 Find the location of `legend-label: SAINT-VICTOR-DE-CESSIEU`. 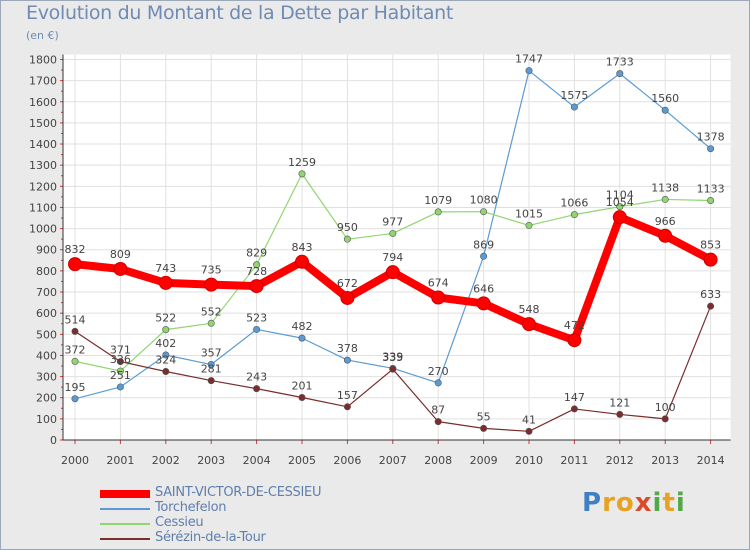

legend-label: SAINT-VICTOR-DE-CESSIEU is located at coordinates (238, 492).